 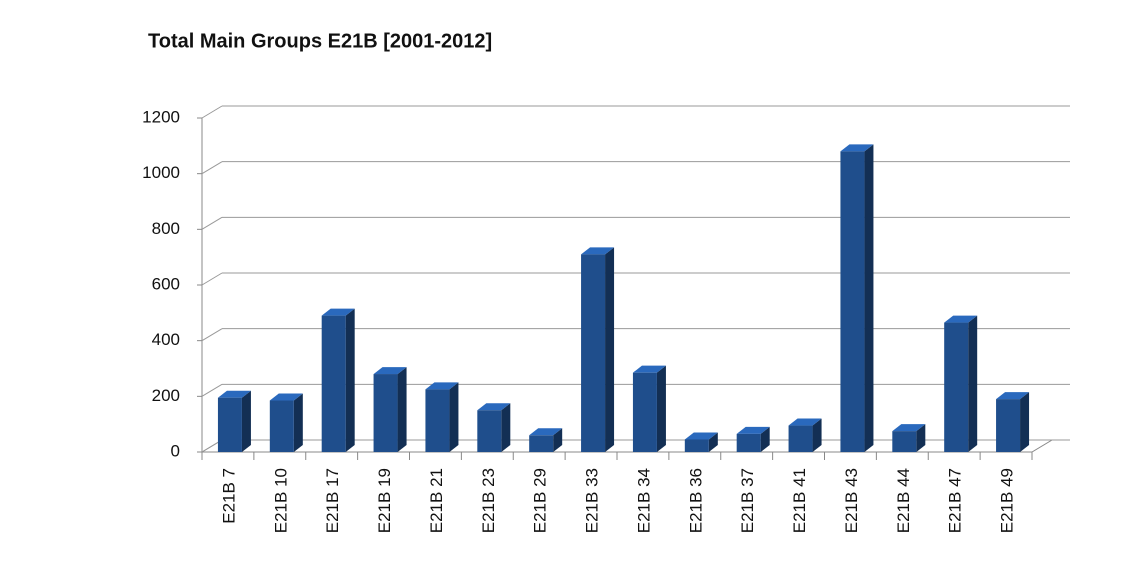 I want to click on y-tick-label: 200, so click(x=166, y=395).